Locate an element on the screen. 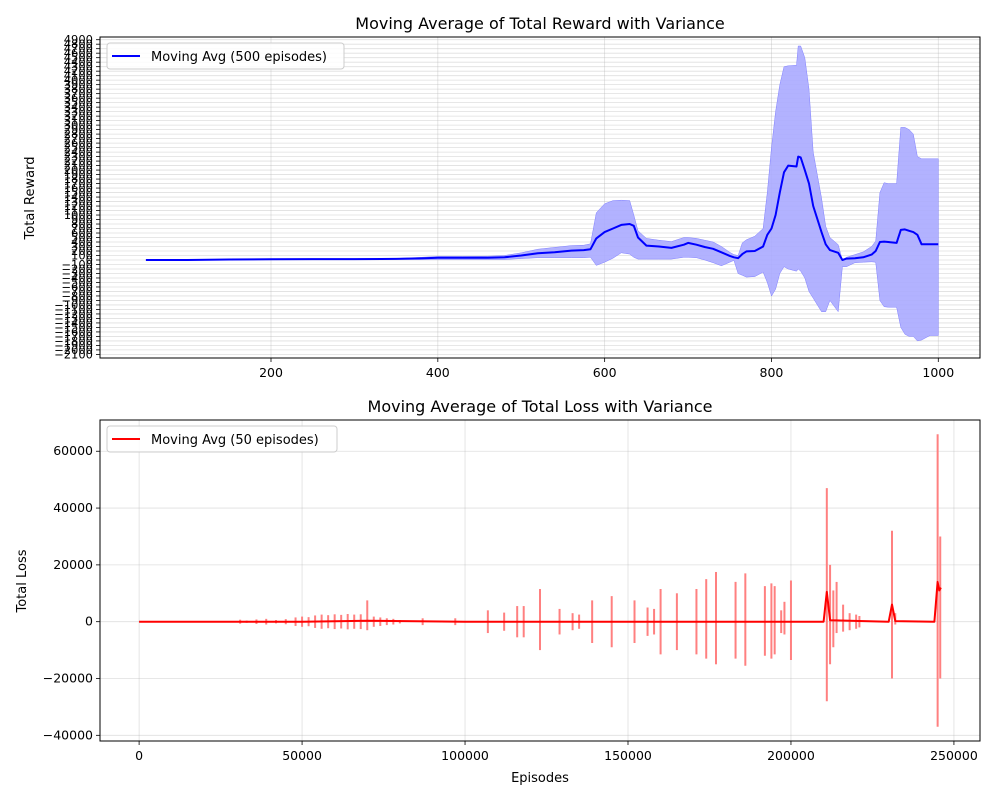 This screenshot has height=804, width=1000. loss-x-ticks: 0 50000 100000 150000 200000 250000 is located at coordinates (556, 752).